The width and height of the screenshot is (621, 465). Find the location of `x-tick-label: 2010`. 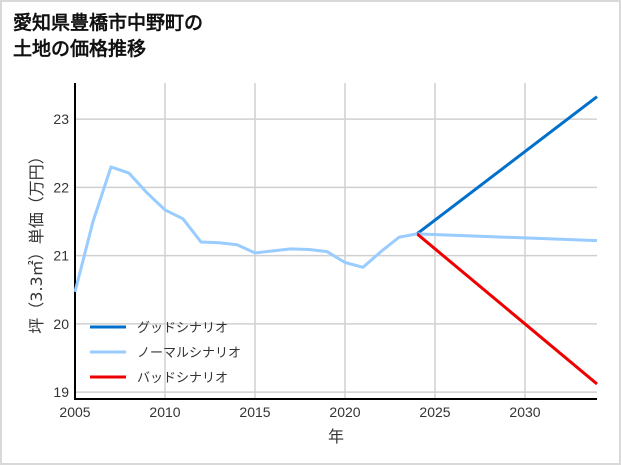

x-tick-label: 2010 is located at coordinates (164, 412).